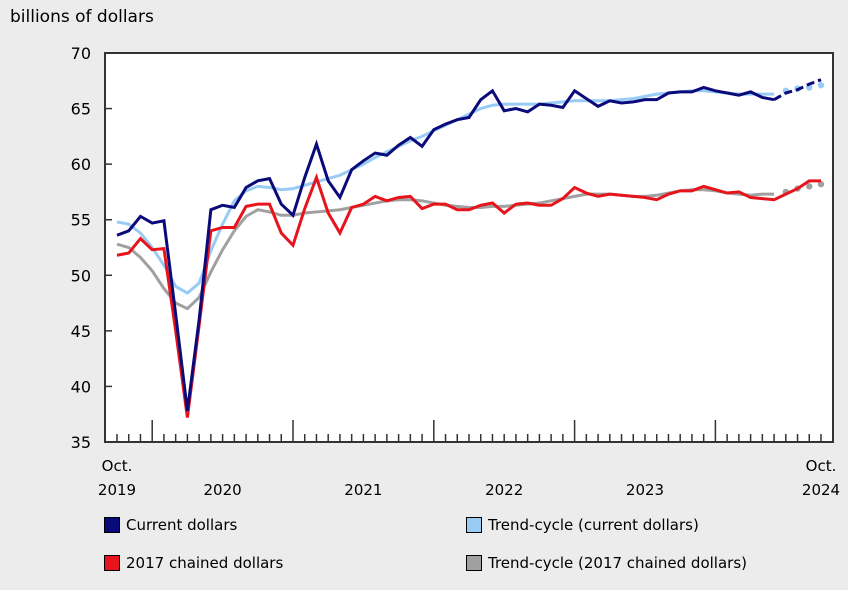  I want to click on y-tick-label: 70, so click(81, 53).